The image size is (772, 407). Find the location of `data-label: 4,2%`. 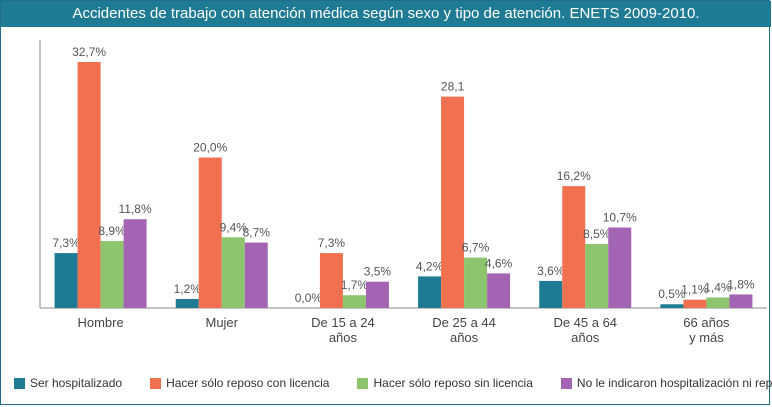

data-label: 4,2% is located at coordinates (430, 266).